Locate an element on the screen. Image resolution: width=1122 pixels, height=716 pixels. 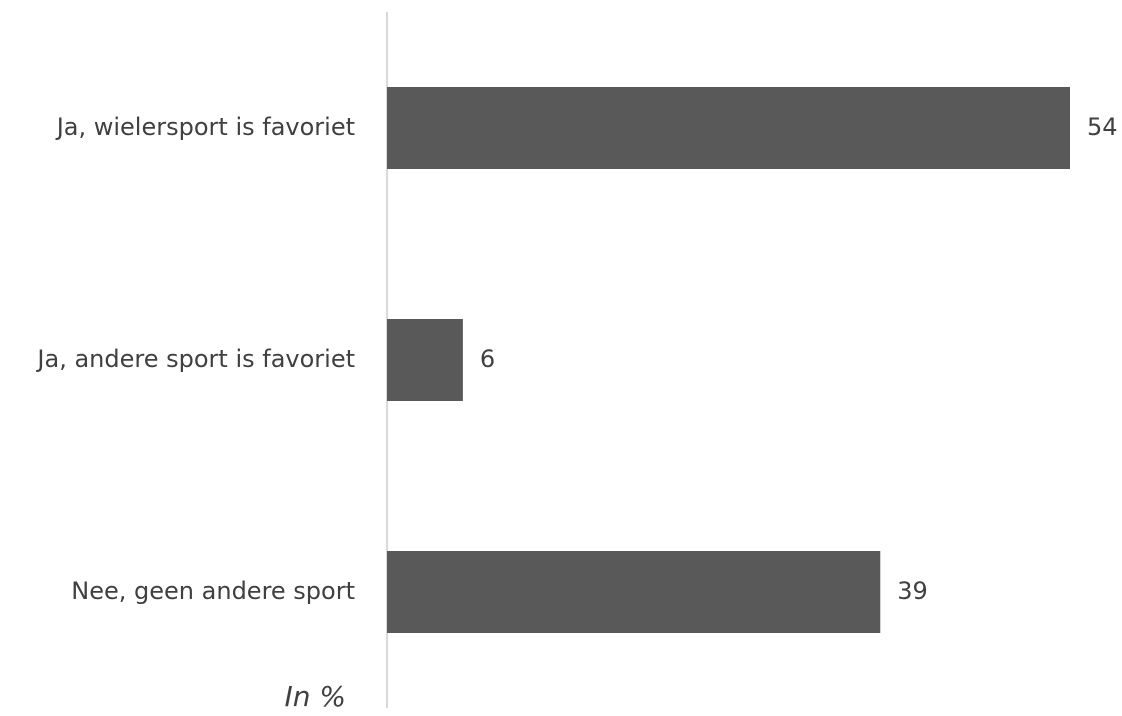
value-label-2: 6 is located at coordinates (487, 359).